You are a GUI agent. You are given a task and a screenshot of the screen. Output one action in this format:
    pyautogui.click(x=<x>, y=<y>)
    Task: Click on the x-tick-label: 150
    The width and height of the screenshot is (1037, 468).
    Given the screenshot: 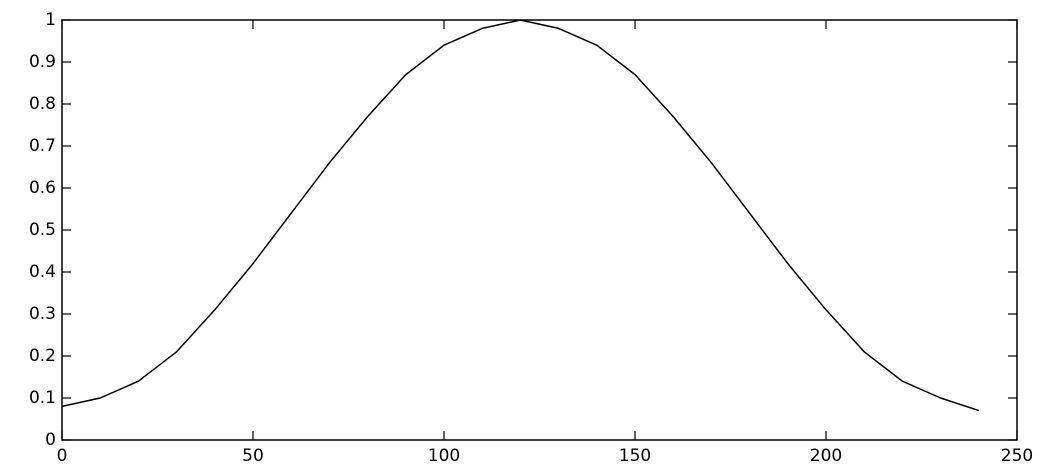 What is the action you would take?
    pyautogui.click(x=635, y=456)
    